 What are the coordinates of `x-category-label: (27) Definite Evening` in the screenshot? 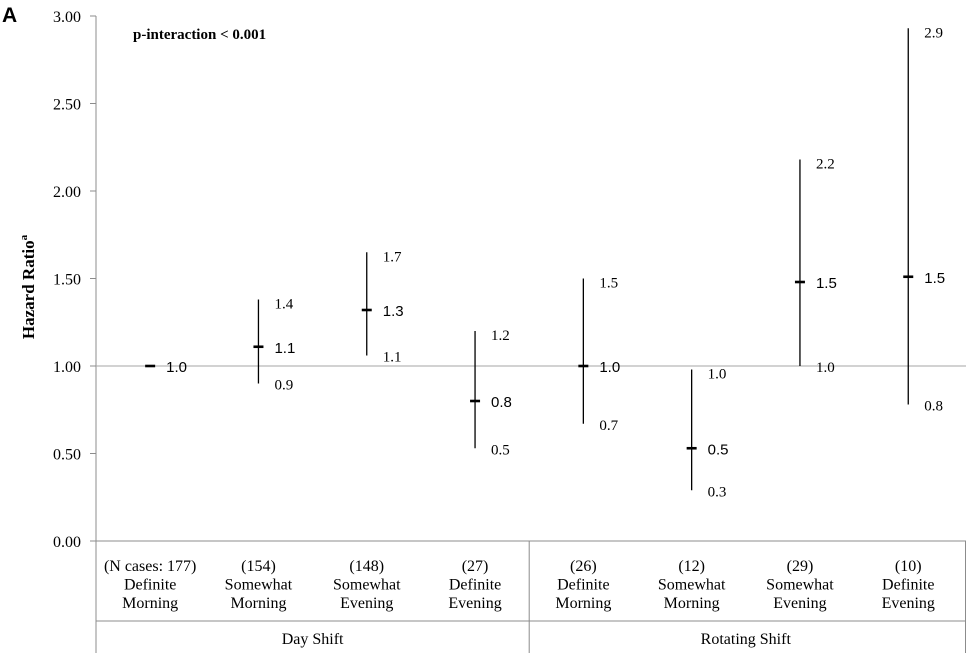 It's located at (474, 585).